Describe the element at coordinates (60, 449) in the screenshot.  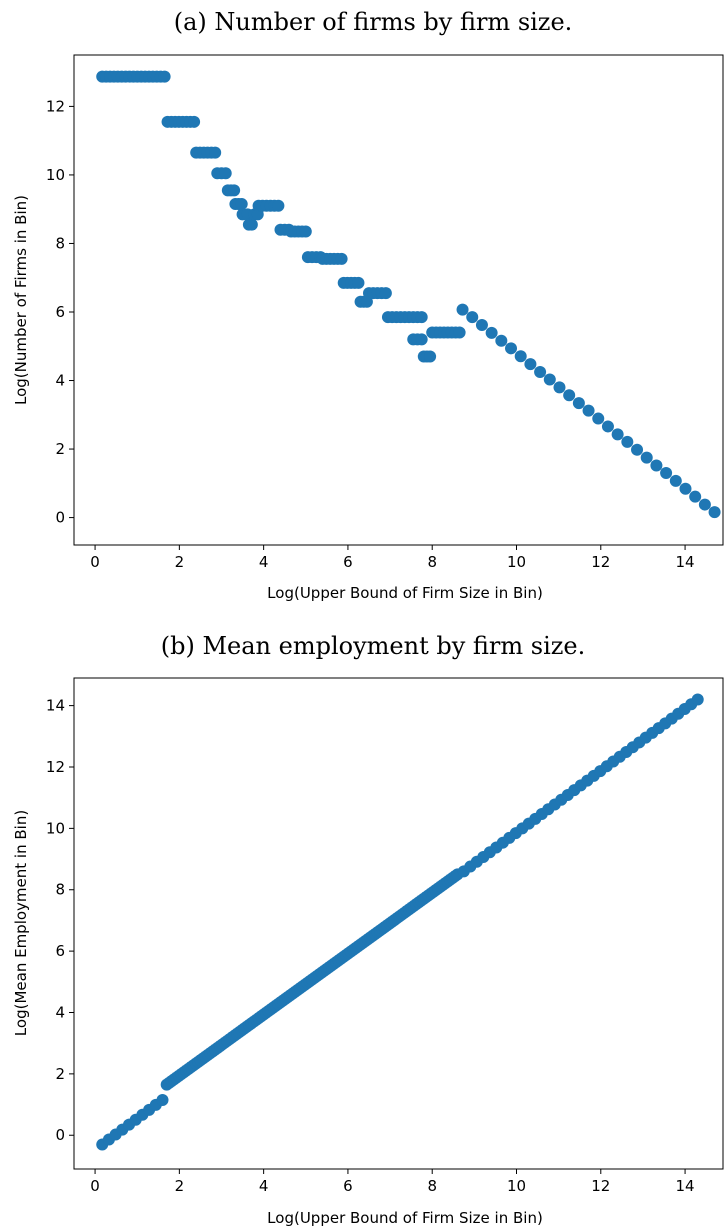
I see `panel-a-y-tick-label: 2` at that location.